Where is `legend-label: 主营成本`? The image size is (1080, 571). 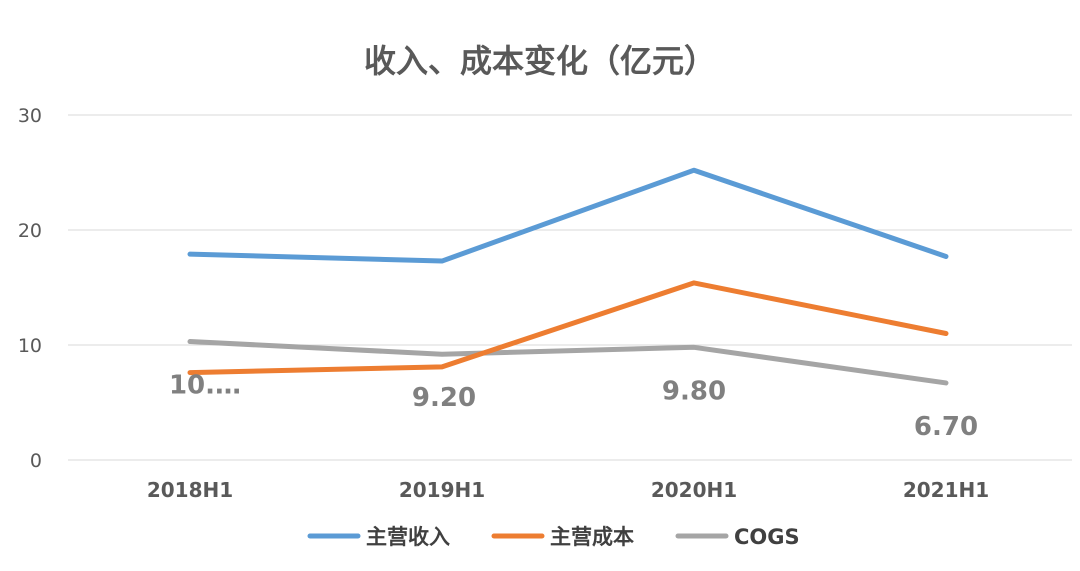
legend-label: 主营成本 is located at coordinates (592, 537).